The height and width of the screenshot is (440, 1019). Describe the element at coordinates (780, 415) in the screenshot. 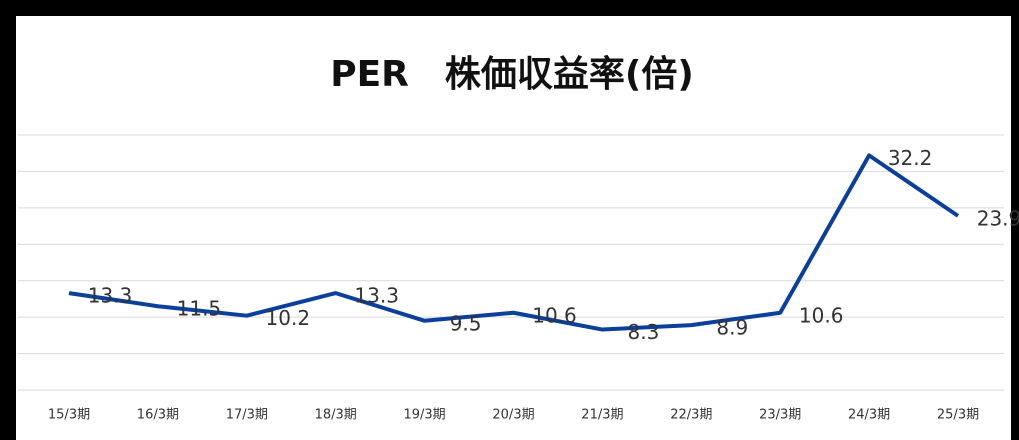

I see `x-tick-label: 23/3期` at that location.